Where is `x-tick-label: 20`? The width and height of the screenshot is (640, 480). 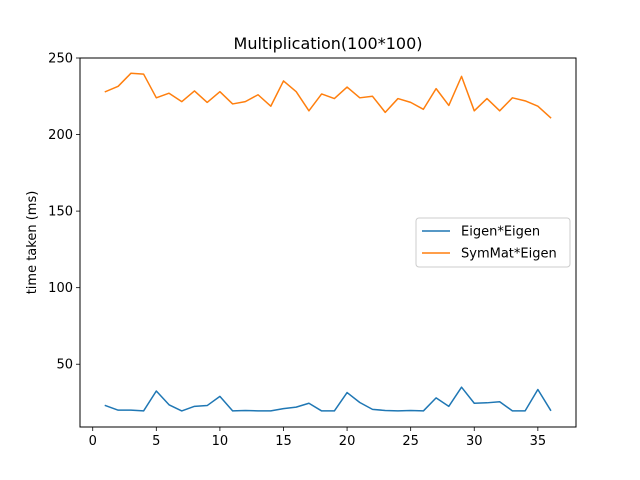 x-tick-label: 20 is located at coordinates (347, 441).